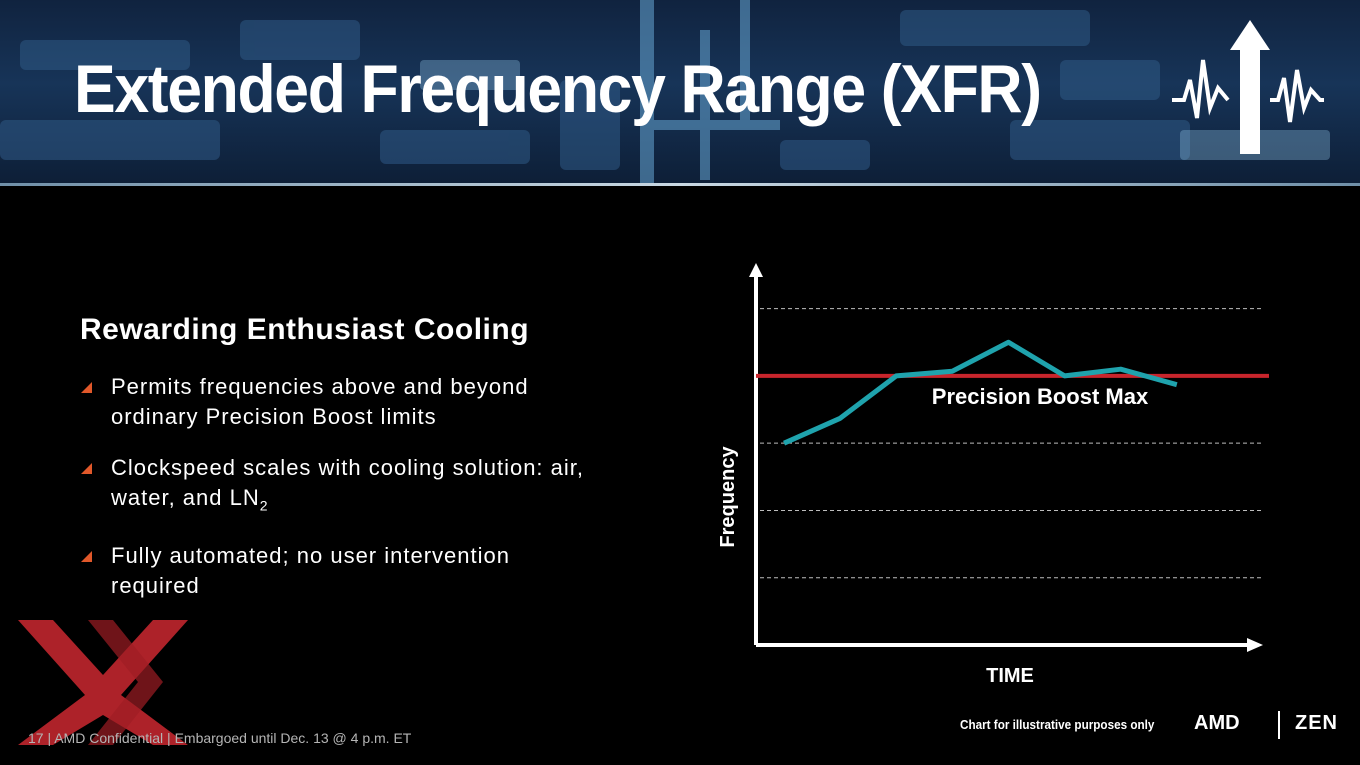 This screenshot has width=1360, height=765. I want to click on chart-disclaimer: Chart for illustrative purposes only, so click(1057, 724).